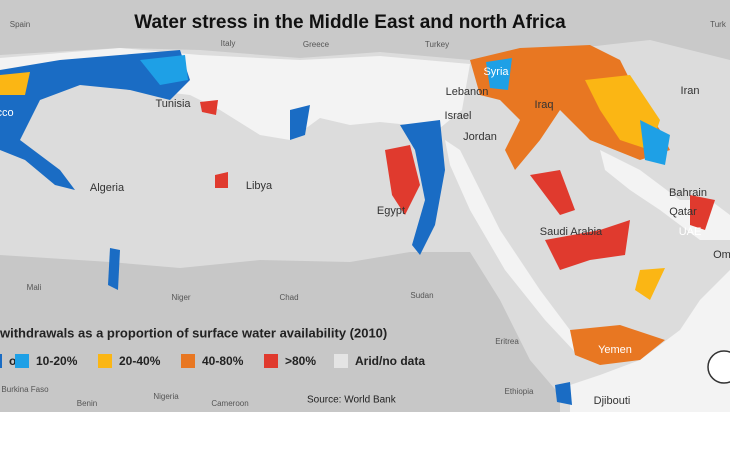 Image resolution: width=730 pixels, height=453 pixels. I want to click on country-label: Benin, so click(87, 403).